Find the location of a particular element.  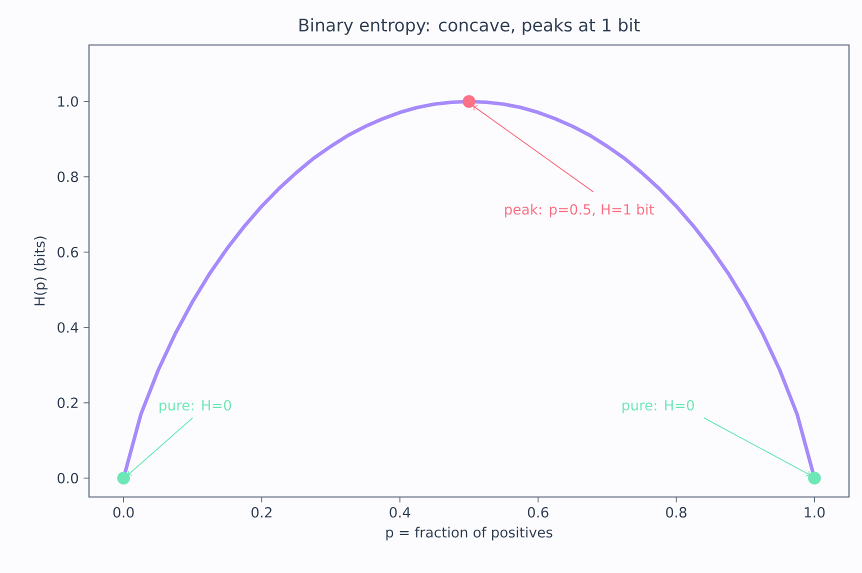

x-tick-label: 0.2 is located at coordinates (262, 512).